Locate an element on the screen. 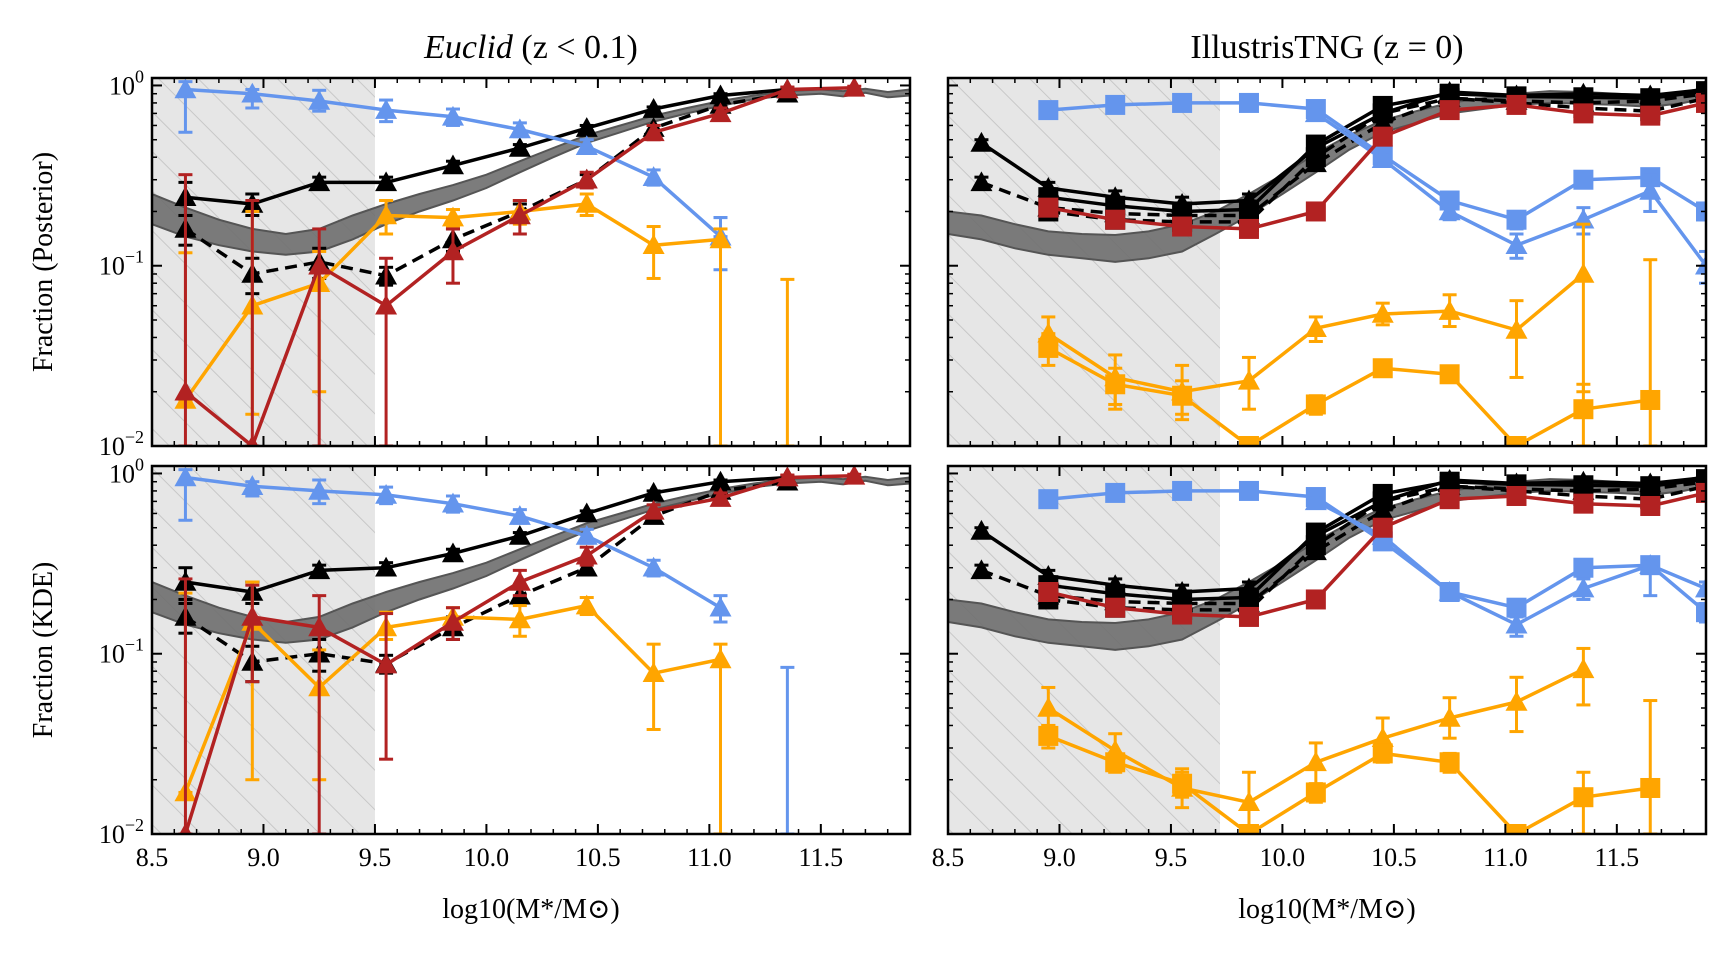 The width and height of the screenshot is (1724, 953). x-axis-label: log10(M*/M⊙) is located at coordinates (530, 909).